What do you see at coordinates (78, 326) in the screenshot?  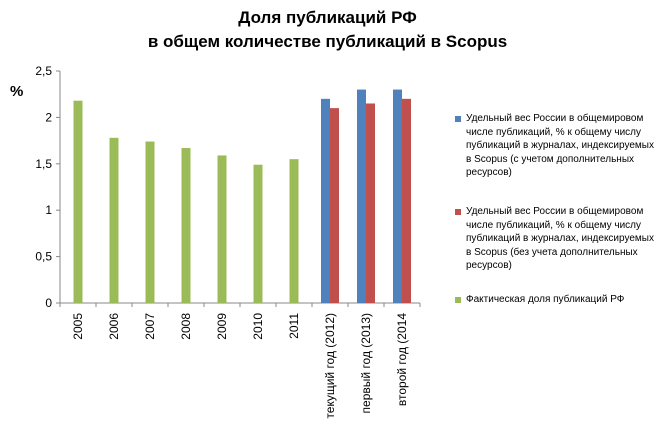 I see `x-tick-label: 2005` at bounding box center [78, 326].